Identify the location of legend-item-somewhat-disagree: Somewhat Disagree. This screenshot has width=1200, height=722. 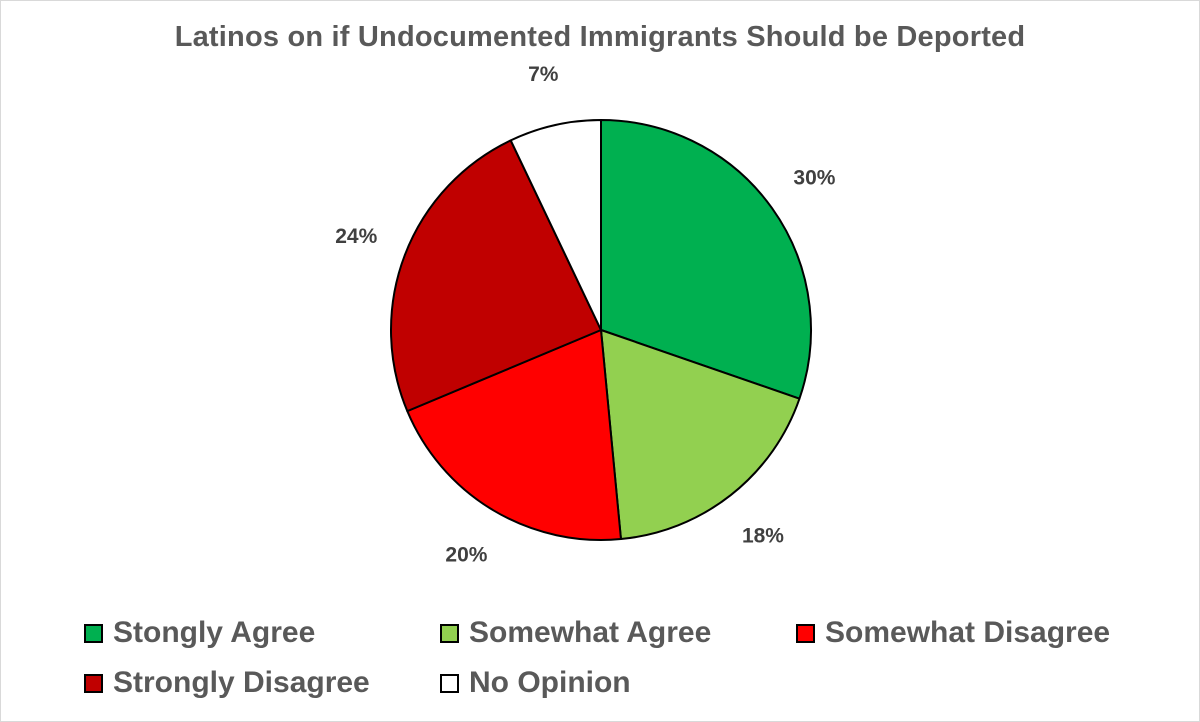
(953, 633).